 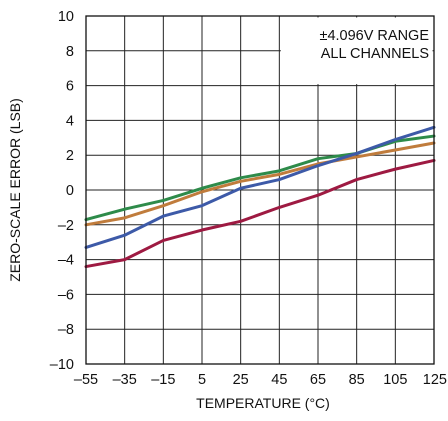 What do you see at coordinates (70, 52) in the screenshot?
I see `y-tick-label: 8` at bounding box center [70, 52].